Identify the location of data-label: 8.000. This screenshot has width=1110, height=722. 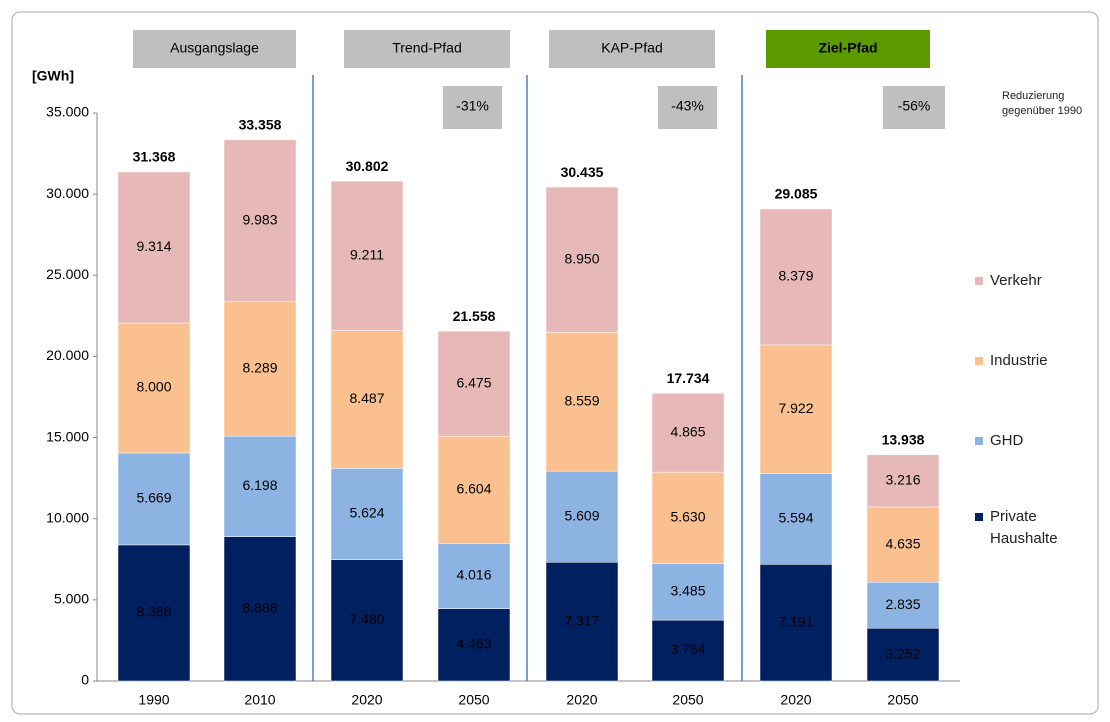
(153, 387).